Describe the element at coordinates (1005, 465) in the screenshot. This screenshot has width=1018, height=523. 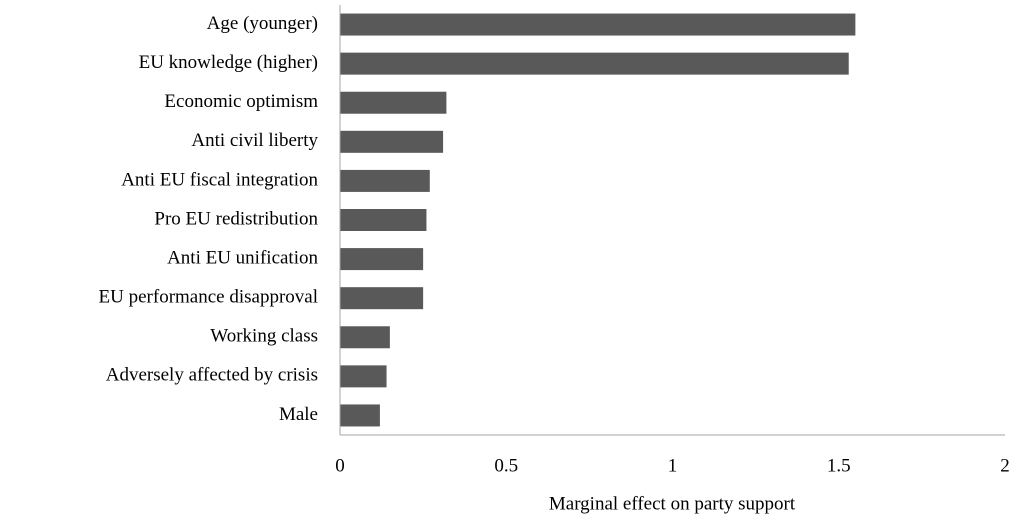
I see `x-tick-label: 2` at that location.